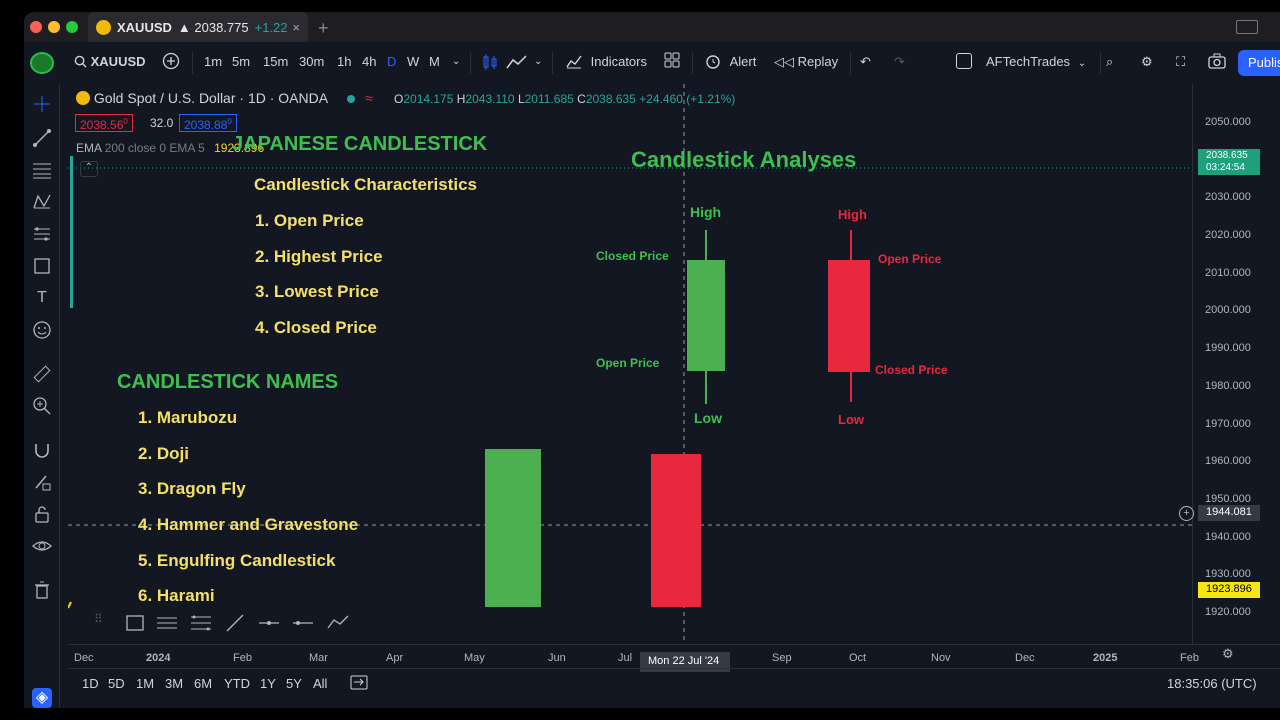 This screenshot has width=1280, height=720. Describe the element at coordinates (42, 698) in the screenshot. I see `object-tree-button: ◈` at that location.